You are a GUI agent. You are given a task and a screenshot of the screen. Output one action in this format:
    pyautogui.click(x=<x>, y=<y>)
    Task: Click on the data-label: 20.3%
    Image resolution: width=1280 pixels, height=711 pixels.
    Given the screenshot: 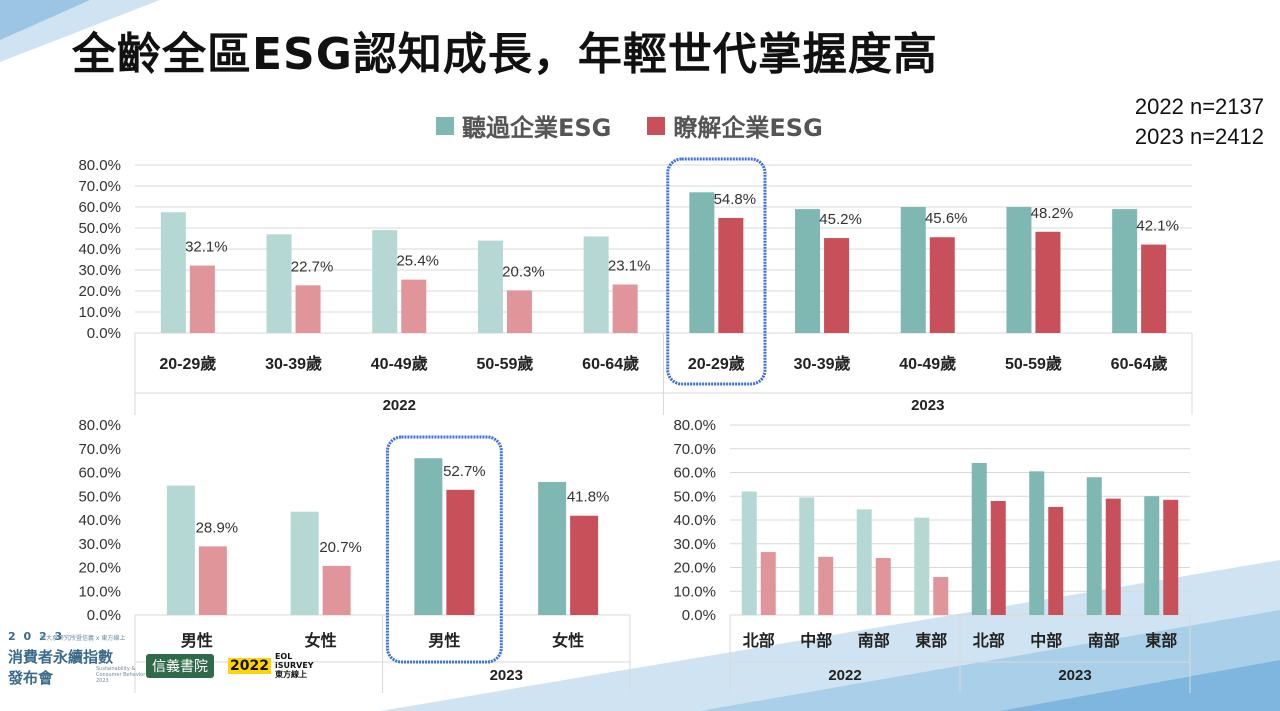 What is the action you would take?
    pyautogui.click(x=523, y=271)
    